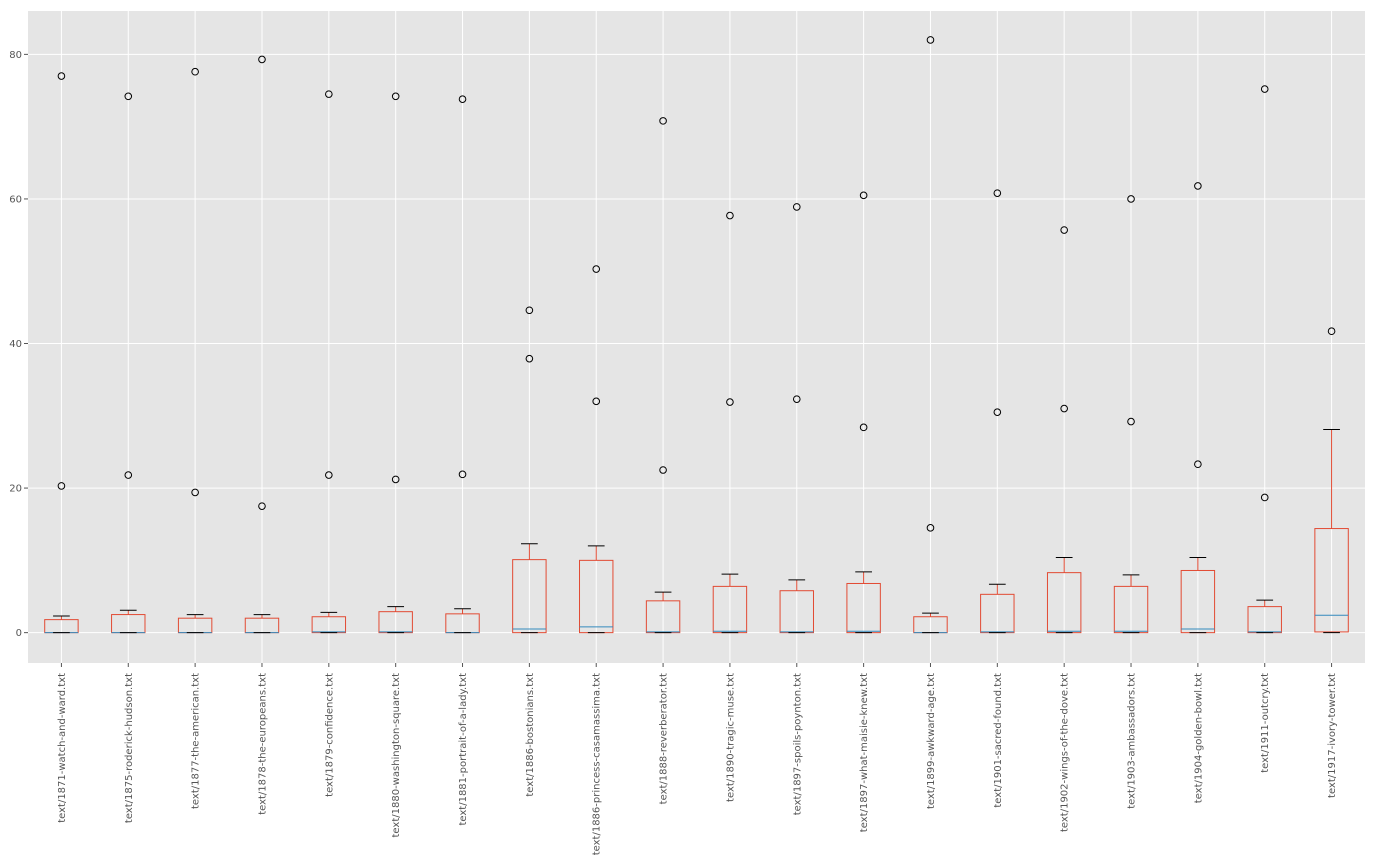 The width and height of the screenshot is (1376, 859). What do you see at coordinates (998, 740) in the screenshot?
I see `x-tick-label: text/1901-sacred-found.txt` at bounding box center [998, 740].